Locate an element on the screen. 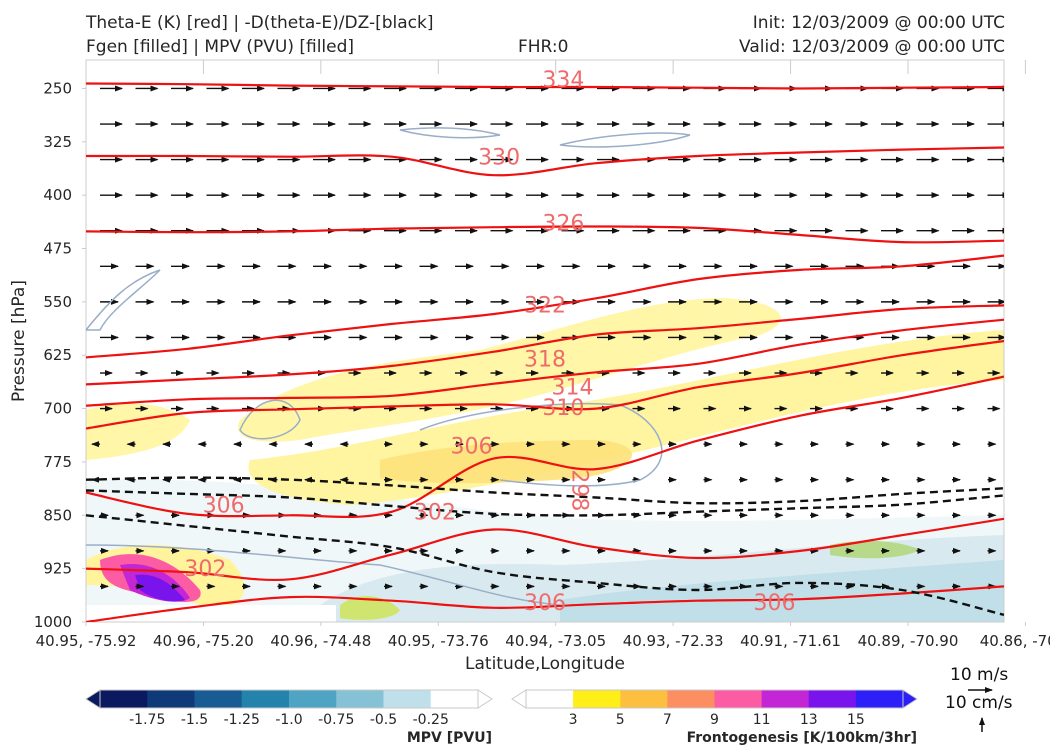 Image resolution: width=1050 pixels, height=750 pixels. y-axis-label: Pressure [hPa] is located at coordinates (19, 341).